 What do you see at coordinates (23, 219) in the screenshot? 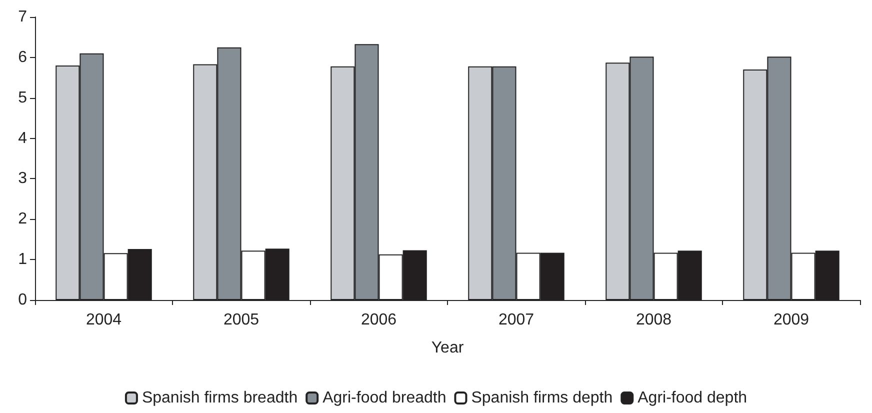
I see `y-tick-label: 2` at bounding box center [23, 219].